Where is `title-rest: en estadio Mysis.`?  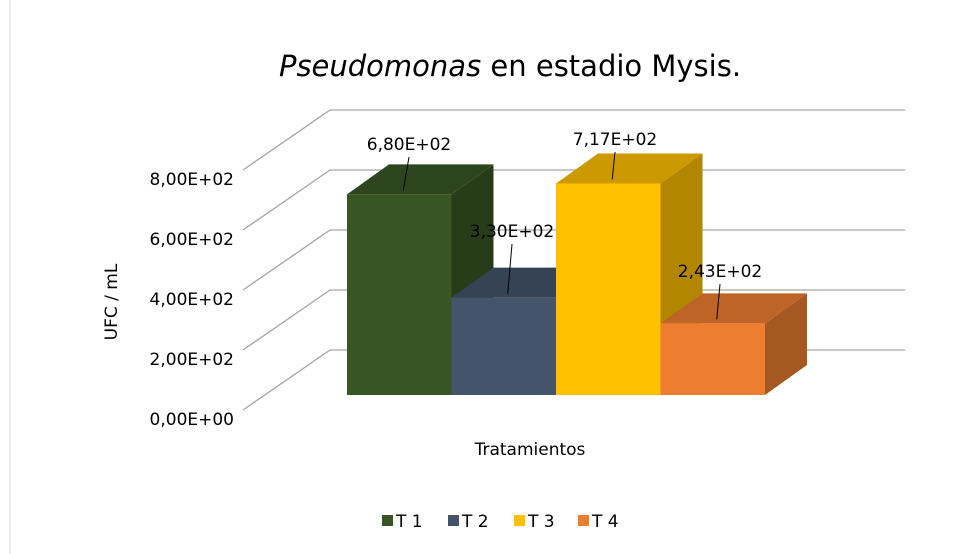
title-rest: en estadio Mysis. is located at coordinates (611, 66).